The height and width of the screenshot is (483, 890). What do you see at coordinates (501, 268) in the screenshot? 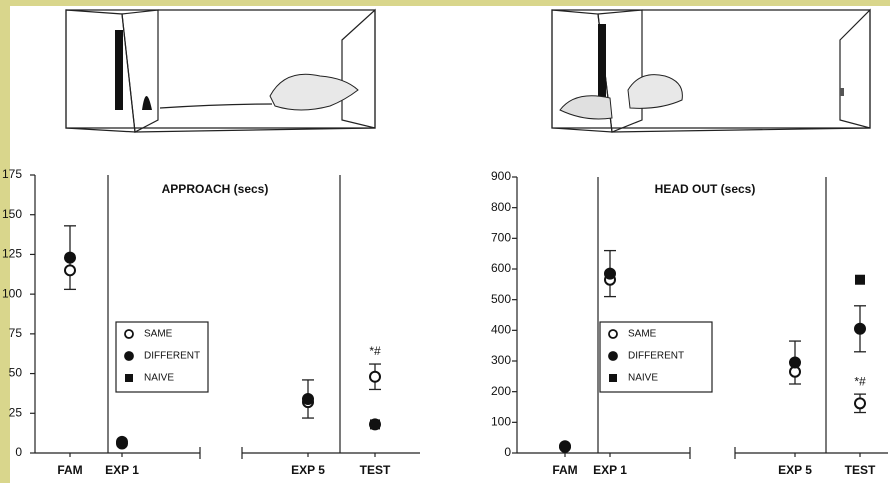
I see `y-tick-label: 600` at bounding box center [501, 268].